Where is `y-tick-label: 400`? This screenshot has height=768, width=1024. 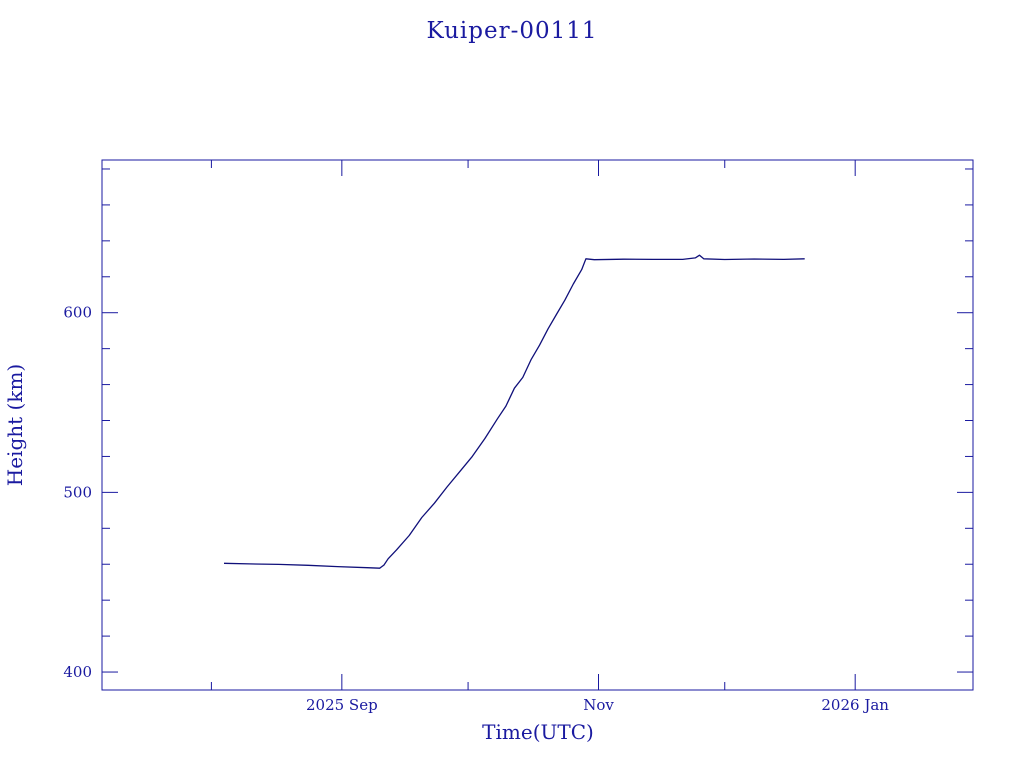 y-tick-label: 400 is located at coordinates (77, 672).